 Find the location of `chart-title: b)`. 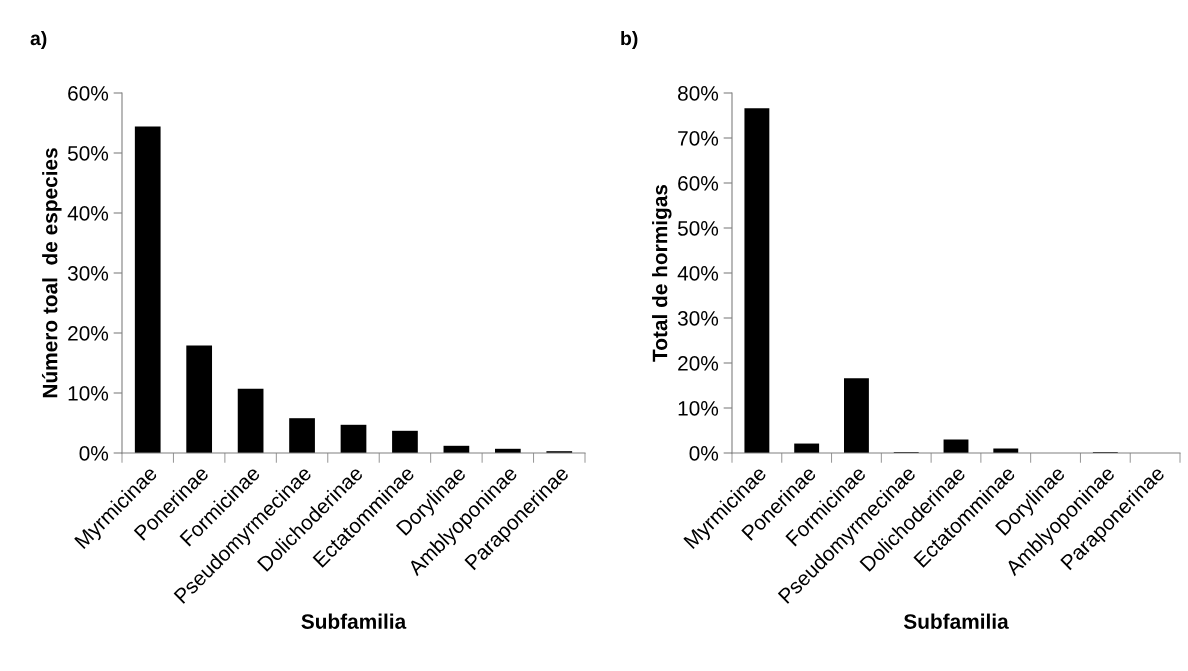

chart-title: b) is located at coordinates (629, 40).